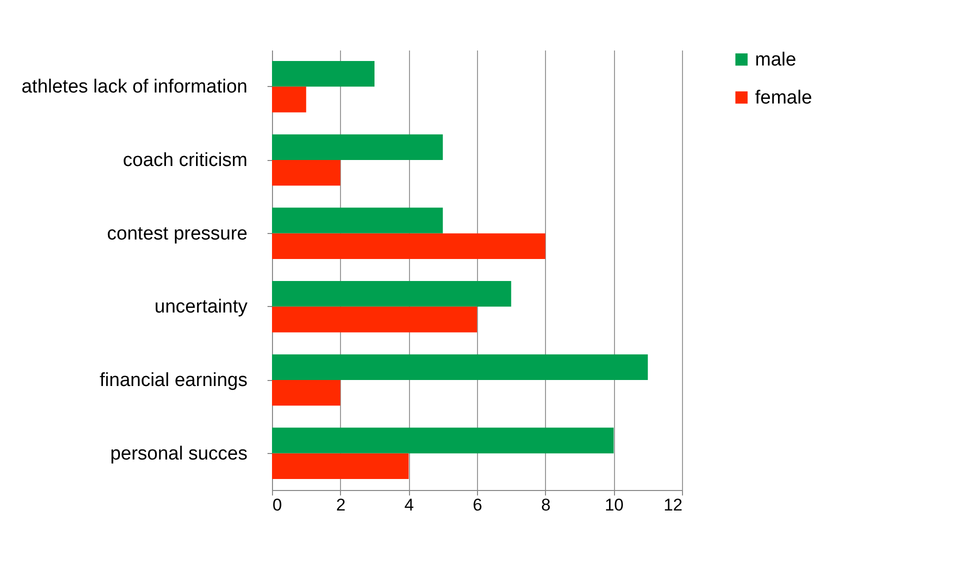 The image size is (962, 575). What do you see at coordinates (614, 505) in the screenshot?
I see `x-tick-label: 10` at bounding box center [614, 505].